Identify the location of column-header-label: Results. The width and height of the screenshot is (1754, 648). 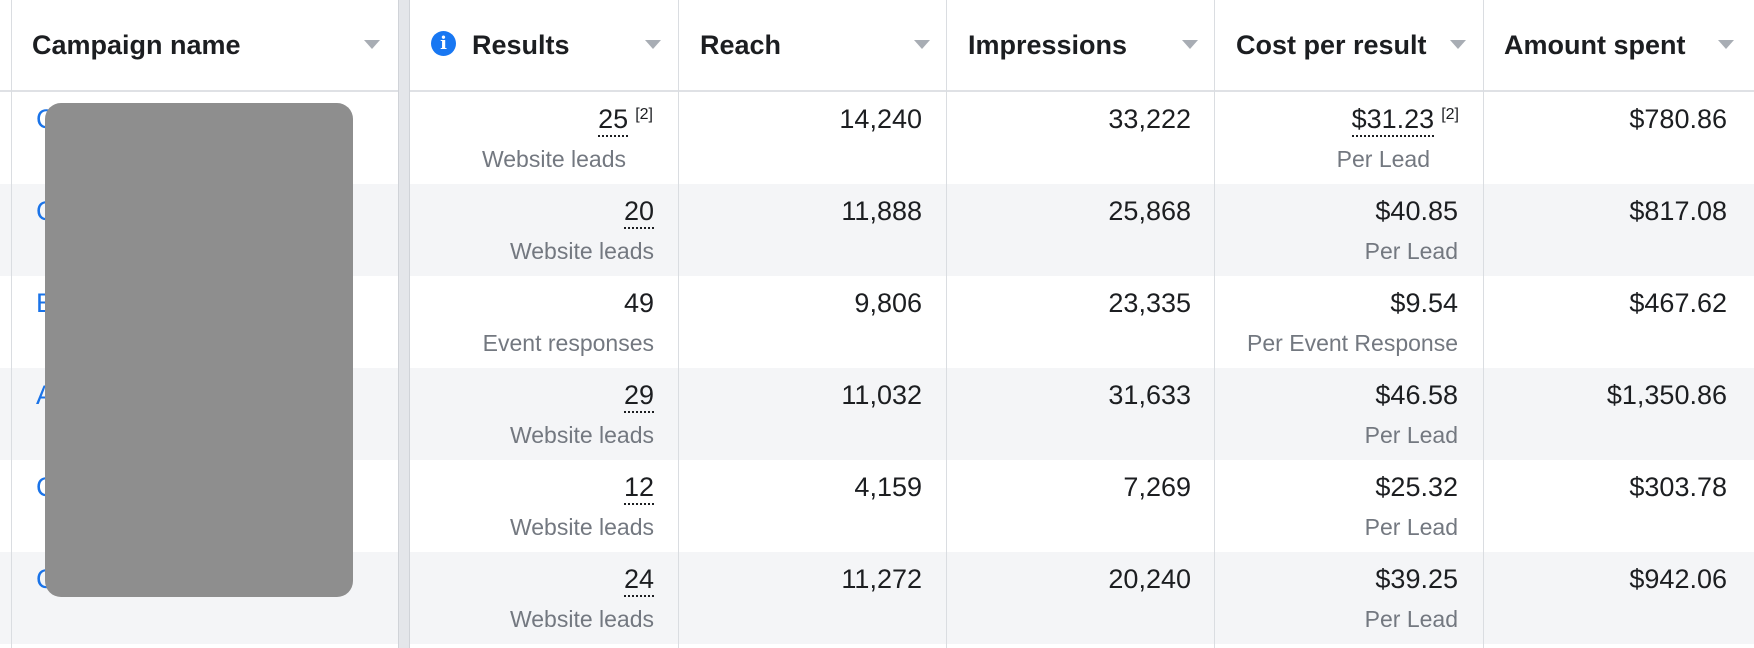
(521, 44).